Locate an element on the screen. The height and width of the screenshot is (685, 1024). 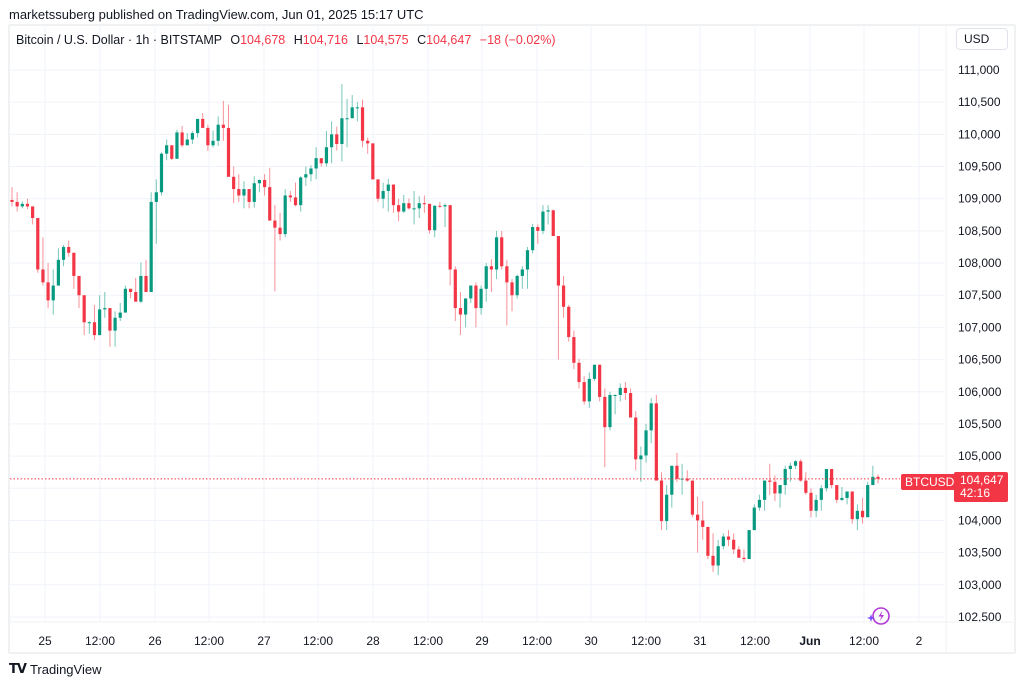
open-value: 104,678 is located at coordinates (263, 40).